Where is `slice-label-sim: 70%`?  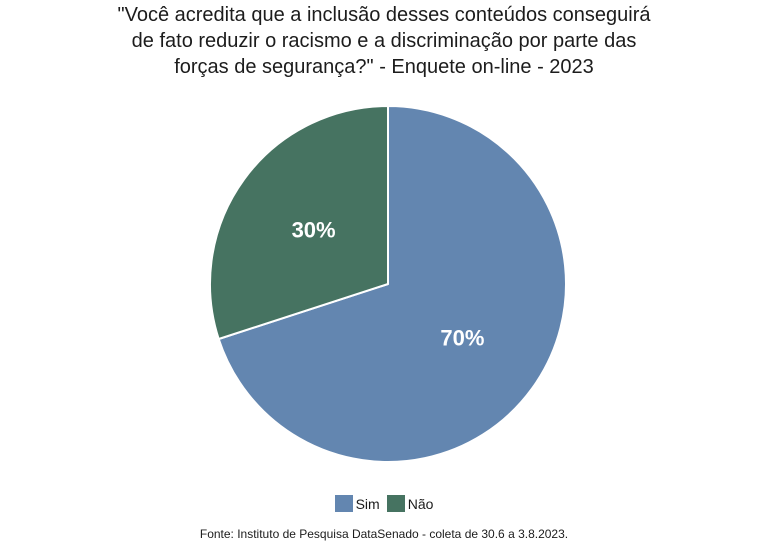 slice-label-sim: 70% is located at coordinates (462, 338).